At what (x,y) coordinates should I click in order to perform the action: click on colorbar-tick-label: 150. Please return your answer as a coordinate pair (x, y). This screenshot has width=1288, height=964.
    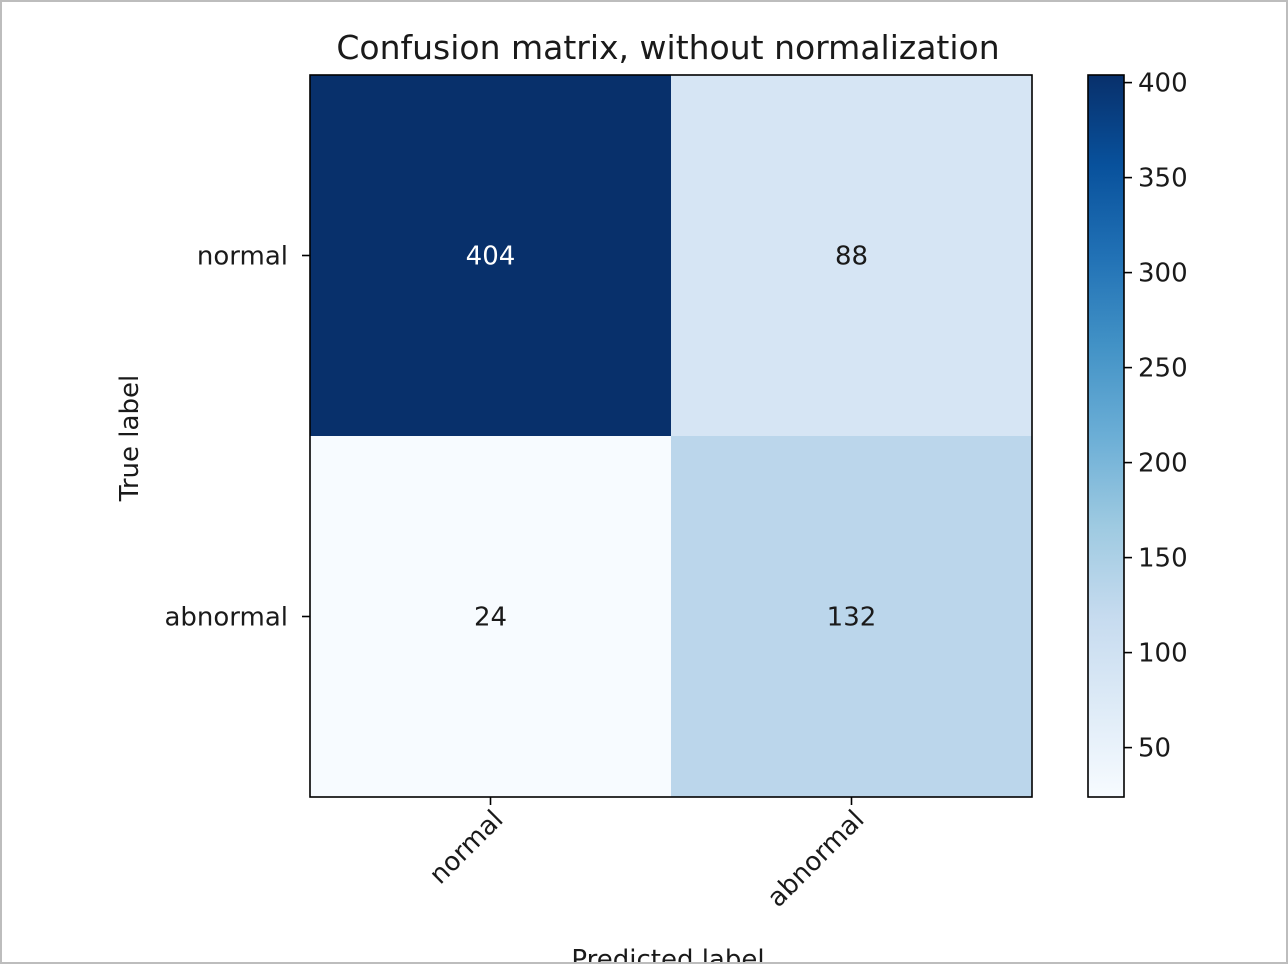
    Looking at the image, I should click on (1163, 559).